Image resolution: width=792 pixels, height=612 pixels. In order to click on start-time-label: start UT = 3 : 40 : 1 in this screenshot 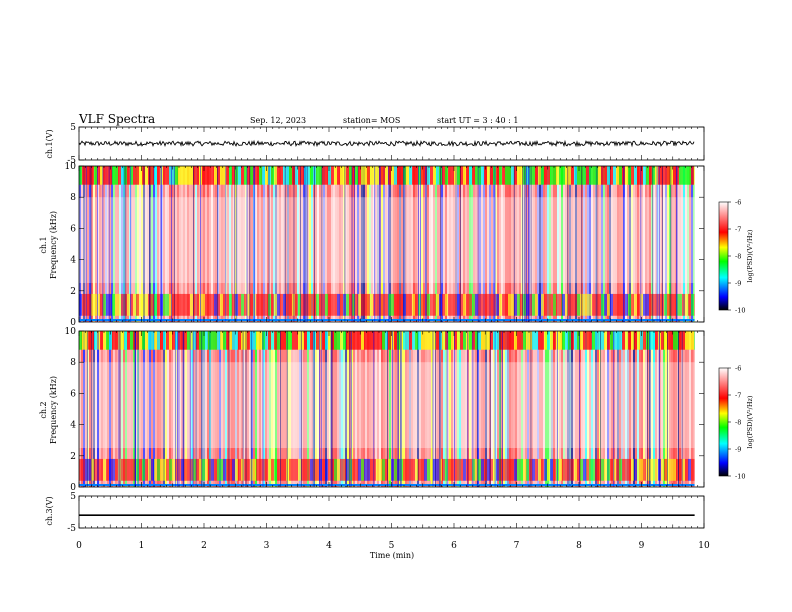, I will do `click(477, 120)`.